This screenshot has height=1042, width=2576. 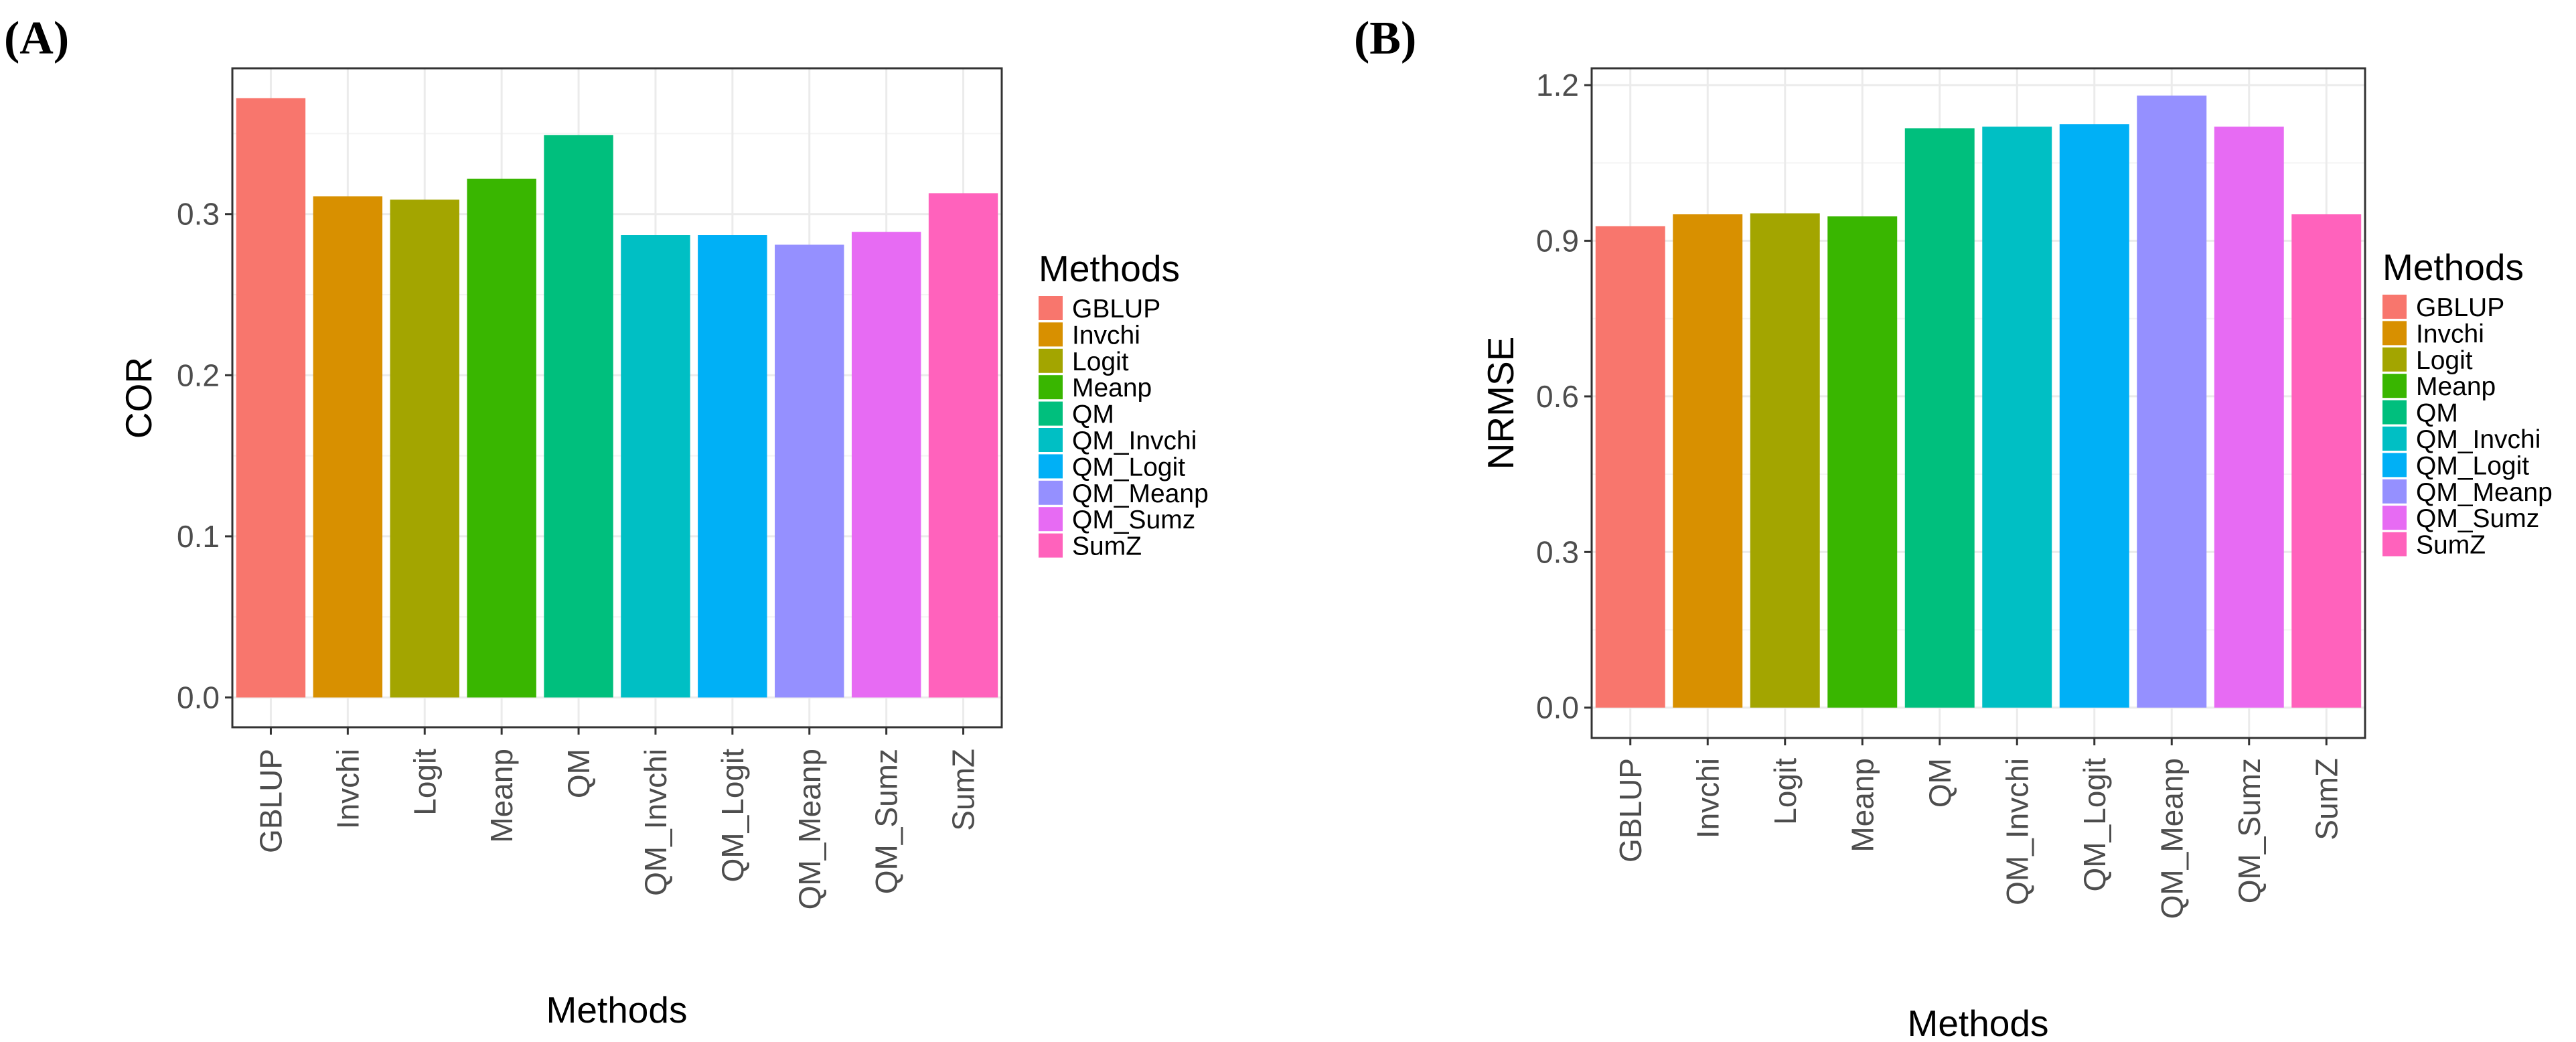 What do you see at coordinates (1140, 493) in the screenshot?
I see `legend-label: QM_Meanp` at bounding box center [1140, 493].